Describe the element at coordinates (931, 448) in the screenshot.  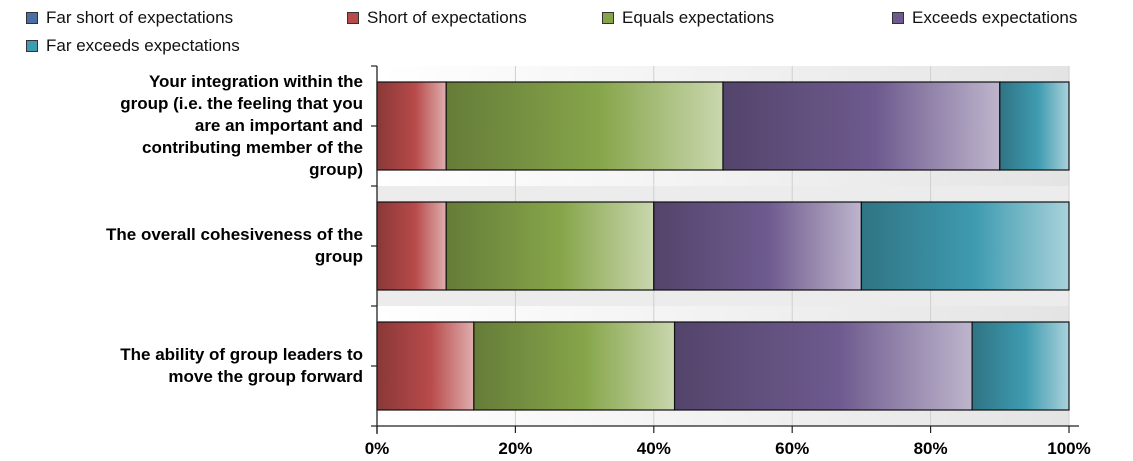
I see `x-tick-label: 80%` at that location.